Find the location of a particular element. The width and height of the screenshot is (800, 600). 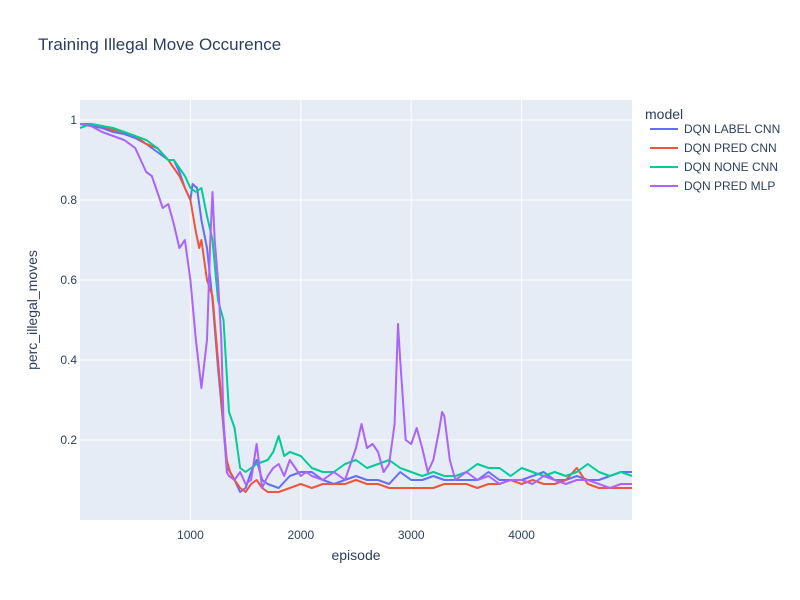

legend-label: DQN PRED CNN is located at coordinates (730, 148).